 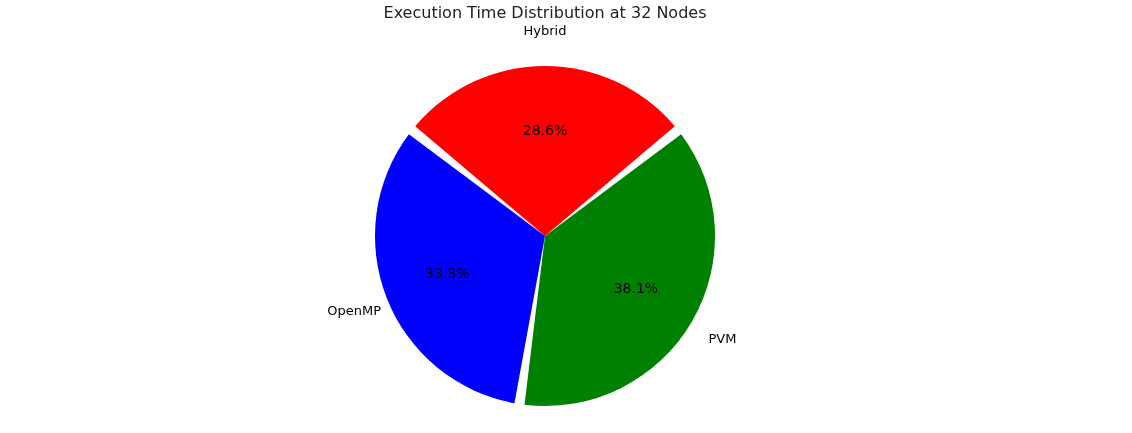 What do you see at coordinates (636, 287) in the screenshot?
I see `data-label: 38.1%` at bounding box center [636, 287].